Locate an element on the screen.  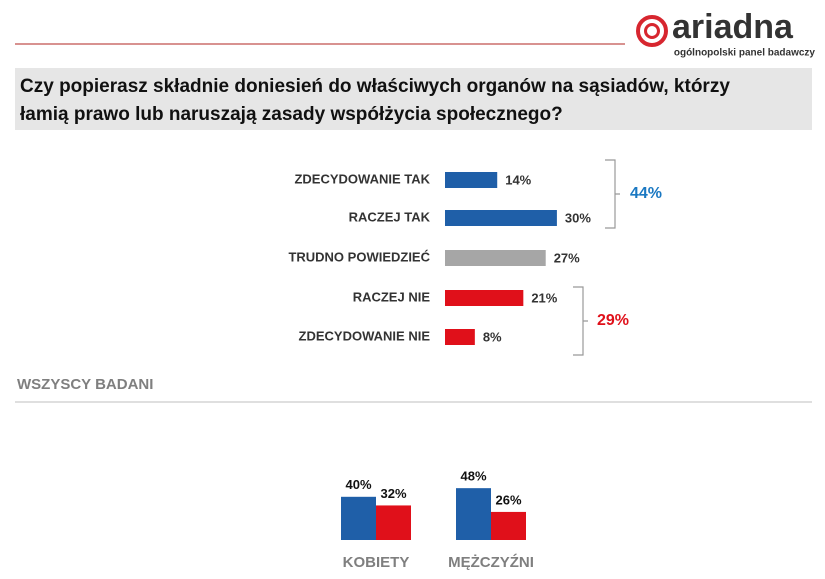
question-box is located at coordinates (413, 99).